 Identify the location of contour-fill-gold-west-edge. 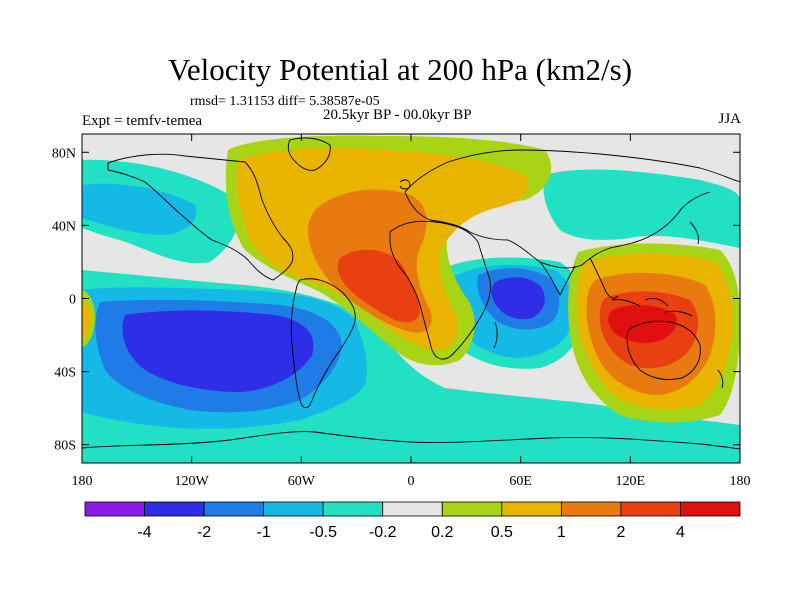
(87, 319).